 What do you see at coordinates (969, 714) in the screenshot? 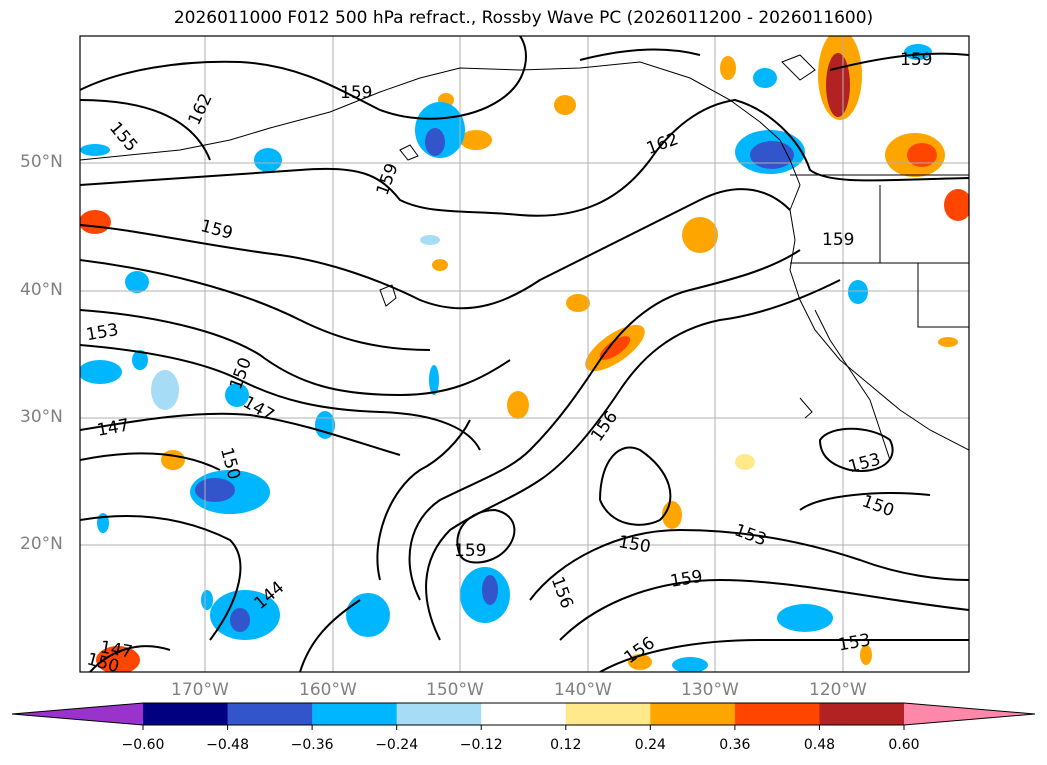
I see `colorbar-extend-right` at bounding box center [969, 714].